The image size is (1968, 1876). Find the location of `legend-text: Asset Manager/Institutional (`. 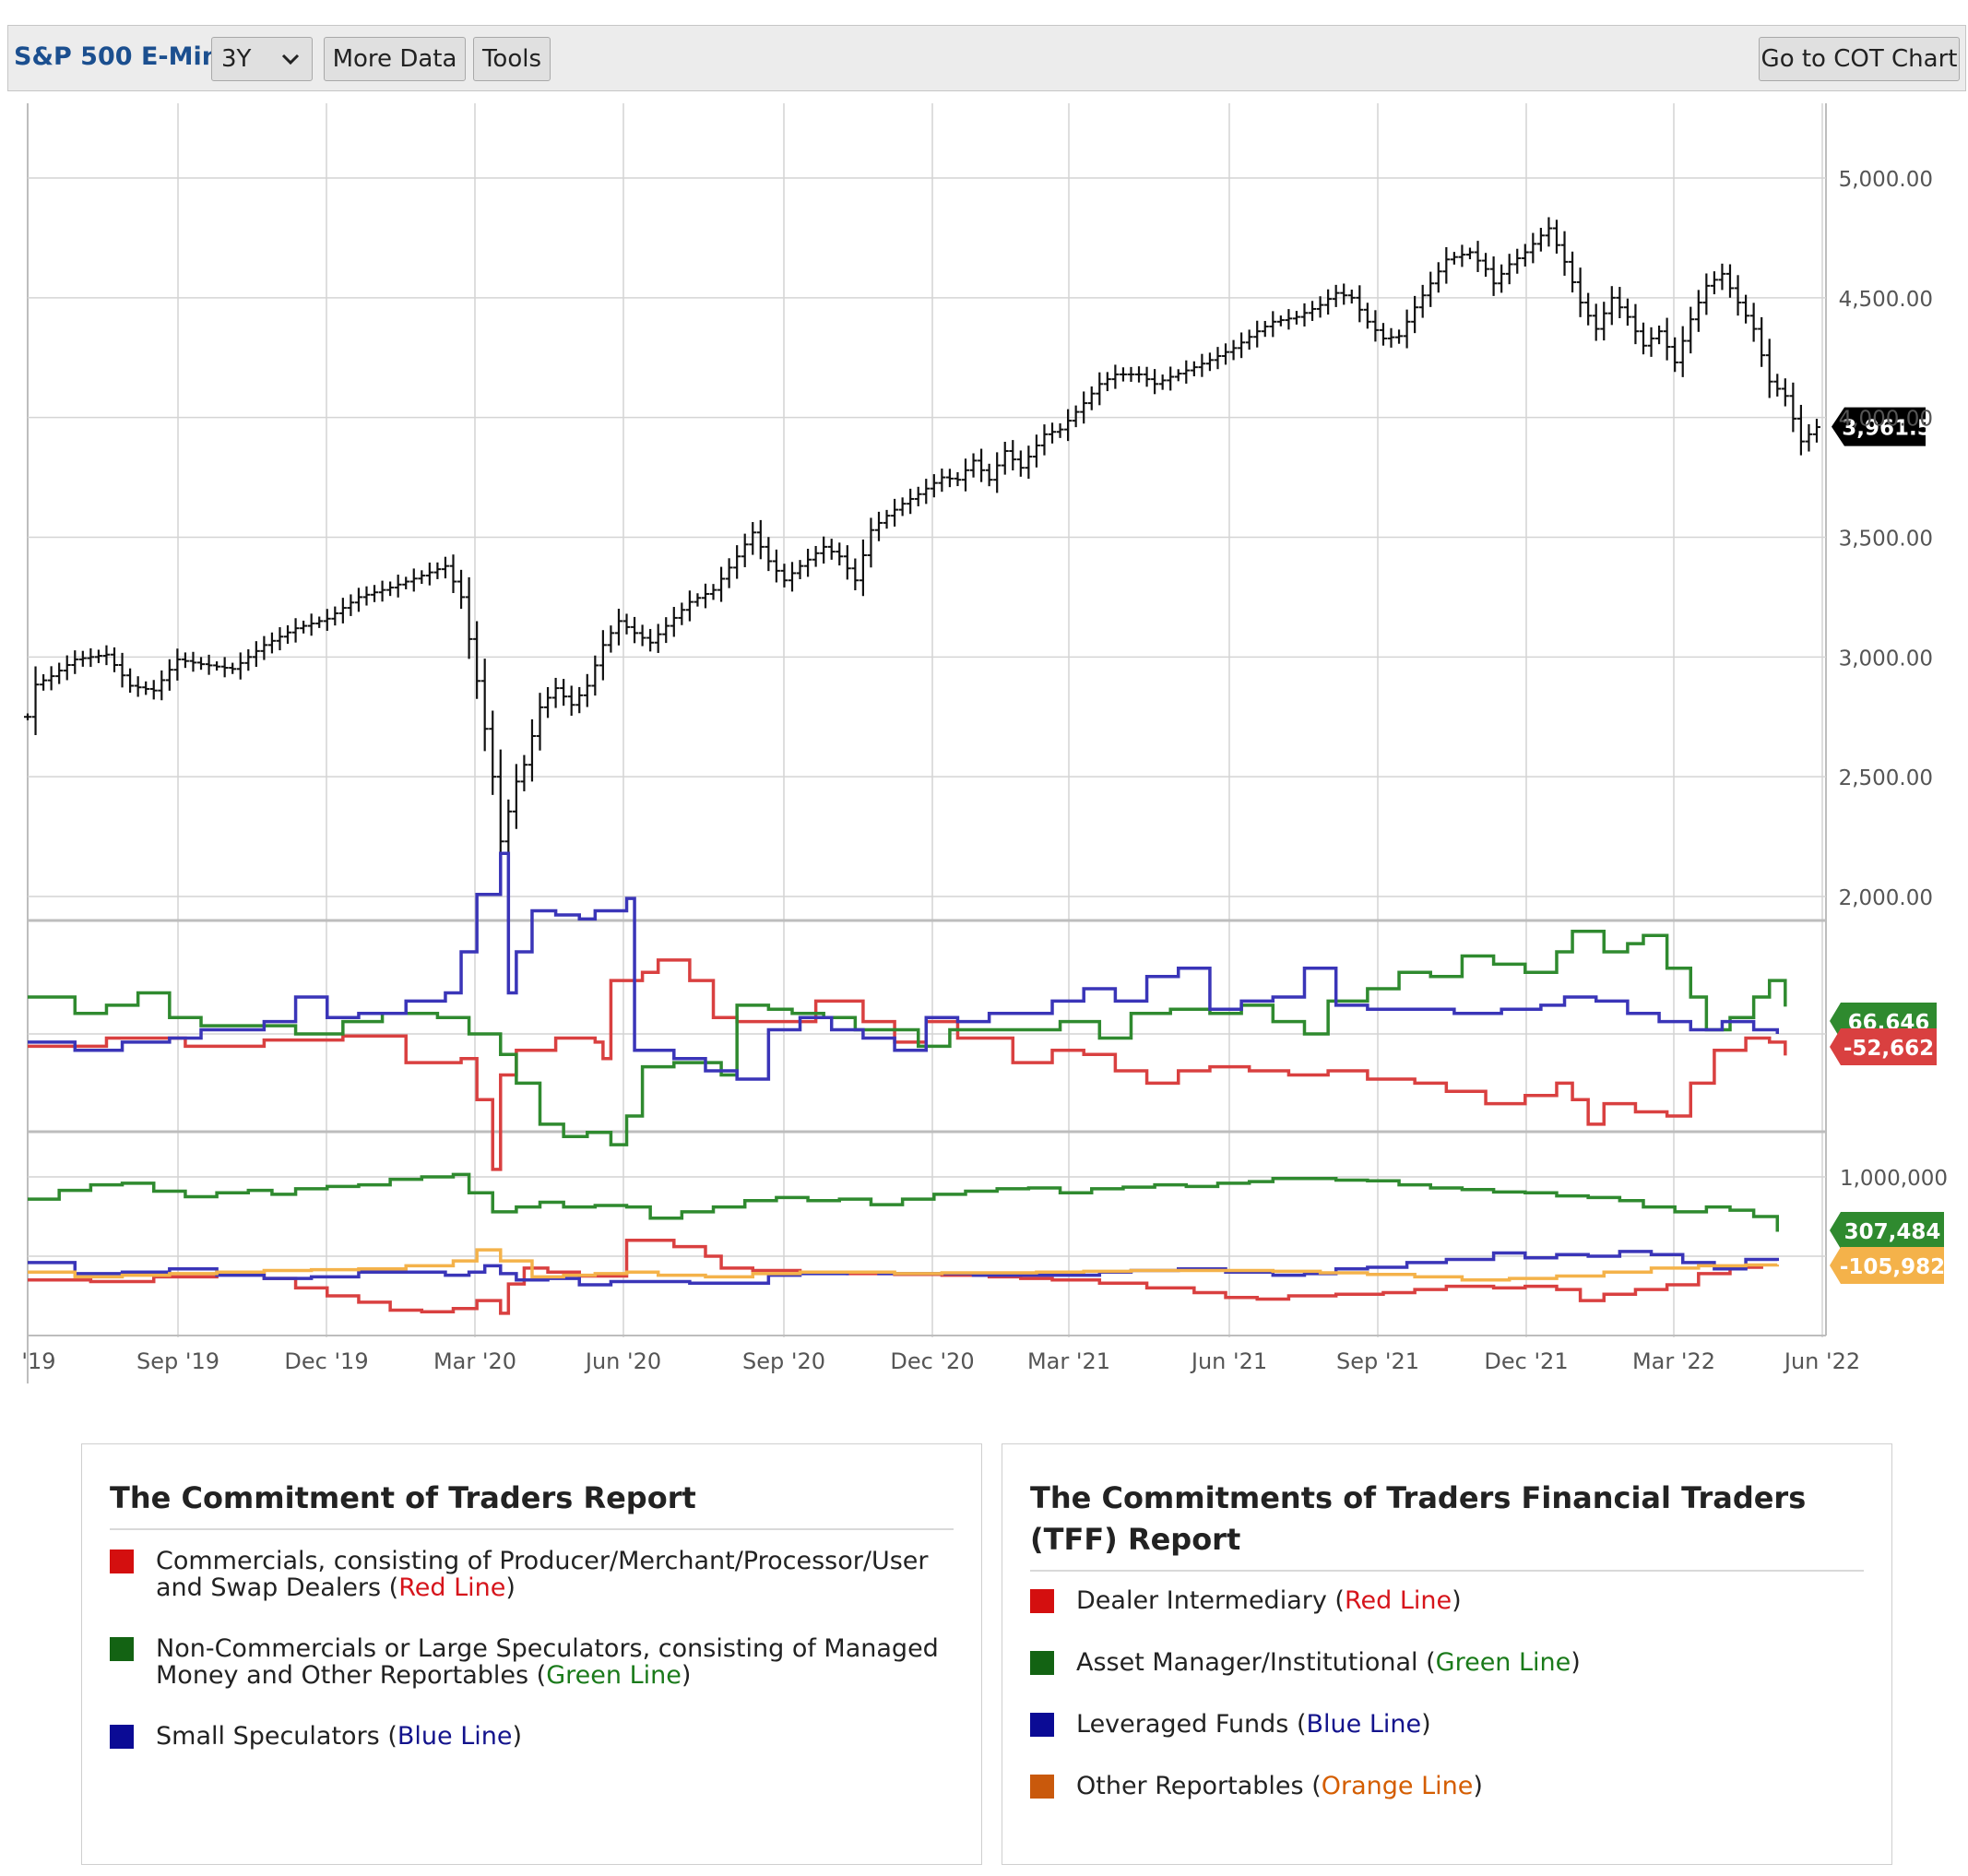

legend-text: Asset Manager/Institutional ( is located at coordinates (1256, 1663).